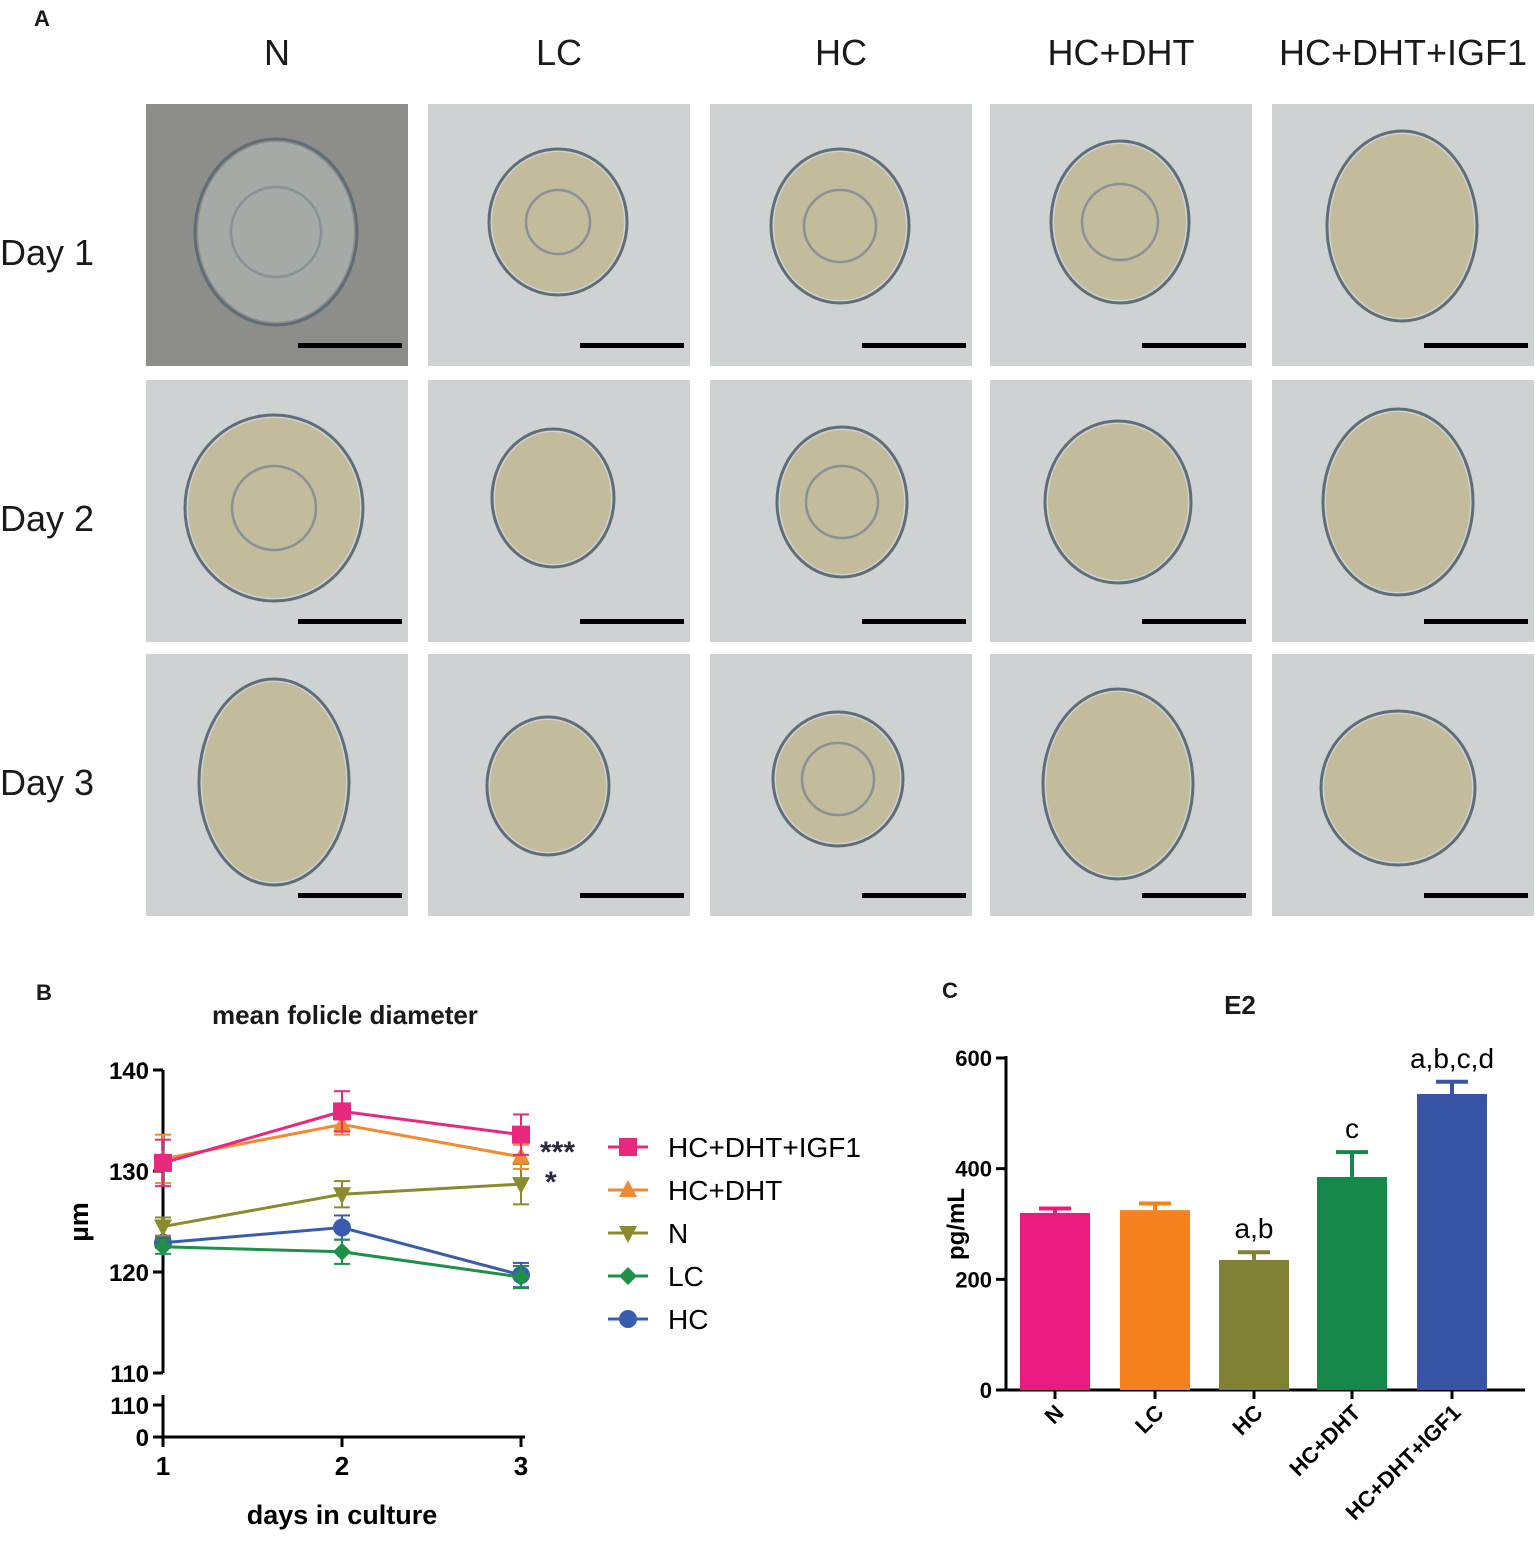 This screenshot has height=1548, width=1535. What do you see at coordinates (557, 1152) in the screenshot?
I see `significance-label: ***` at bounding box center [557, 1152].